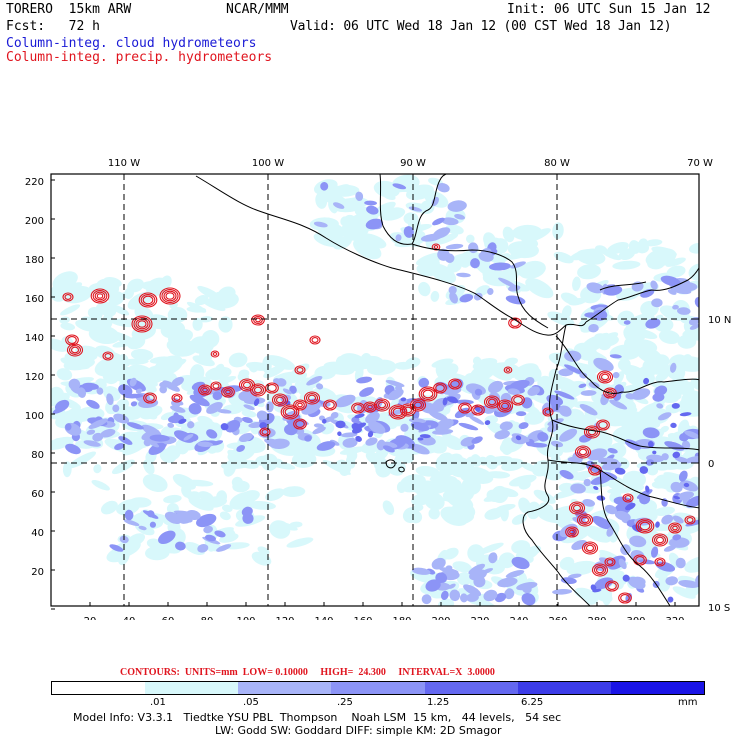 This screenshot has width=740, height=740. What do you see at coordinates (532, 702) in the screenshot?
I see `colorbar-label: 6.25` at bounding box center [532, 702].